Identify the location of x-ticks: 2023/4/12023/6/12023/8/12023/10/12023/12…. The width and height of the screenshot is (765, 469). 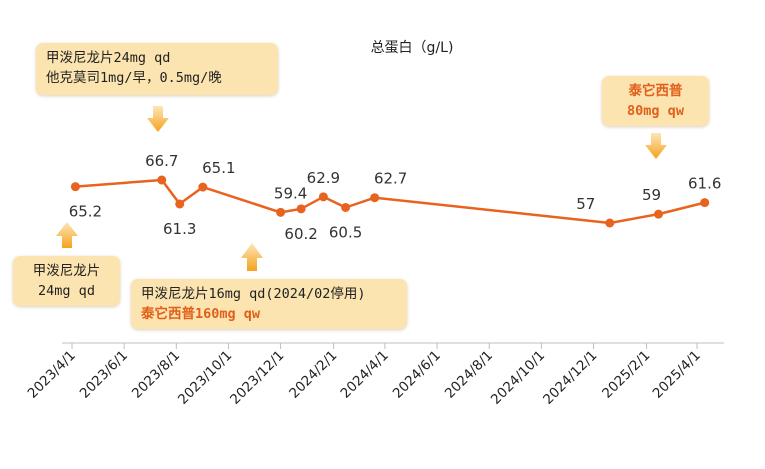
(364, 375).